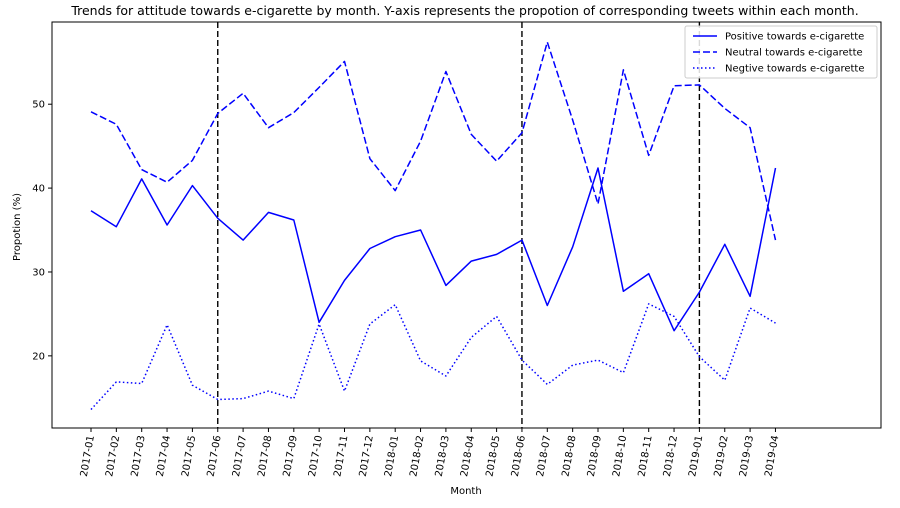  I want to click on x-tick-label: 2018-09, so click(595, 456).